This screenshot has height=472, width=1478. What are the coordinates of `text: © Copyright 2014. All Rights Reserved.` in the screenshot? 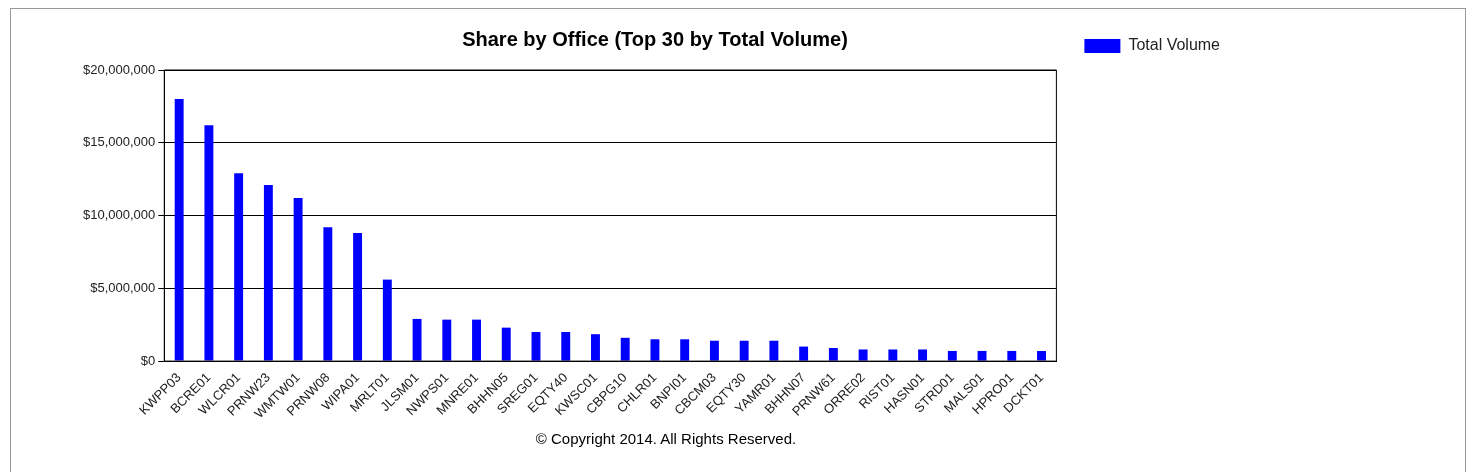 It's located at (666, 438).